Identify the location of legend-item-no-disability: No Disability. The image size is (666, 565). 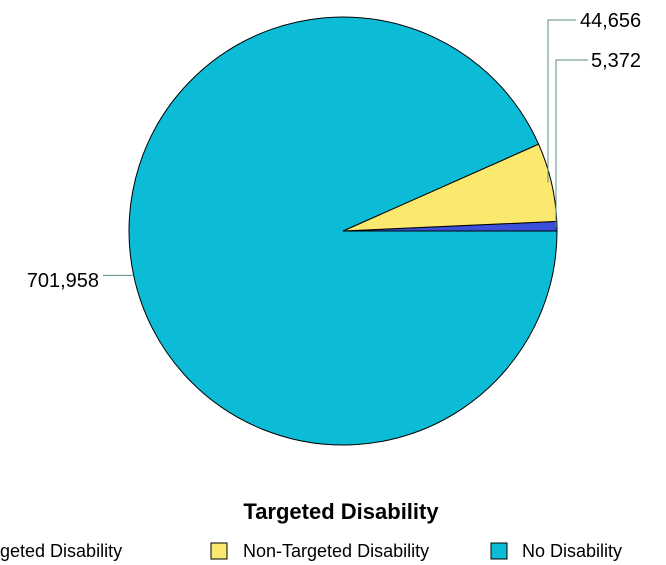
(556, 551).